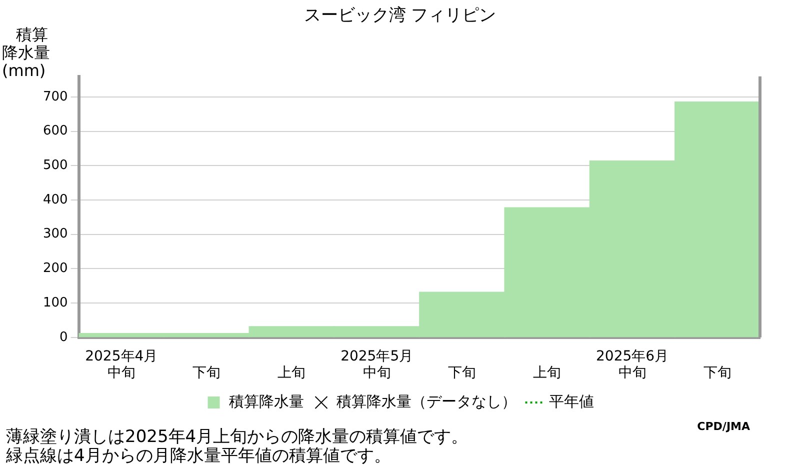 The height and width of the screenshot is (470, 800). I want to click on legend-label: 積算降水量（データなし）, so click(426, 401).